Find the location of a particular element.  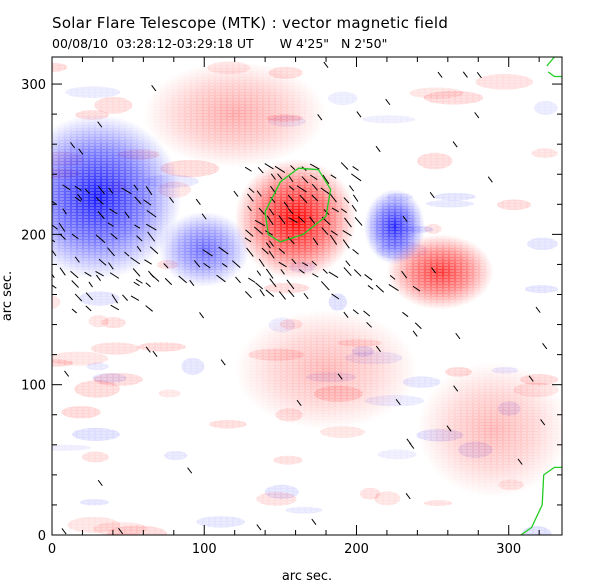

observation-time-range: 03:28:12-03:29:18 UT is located at coordinates (185, 43).